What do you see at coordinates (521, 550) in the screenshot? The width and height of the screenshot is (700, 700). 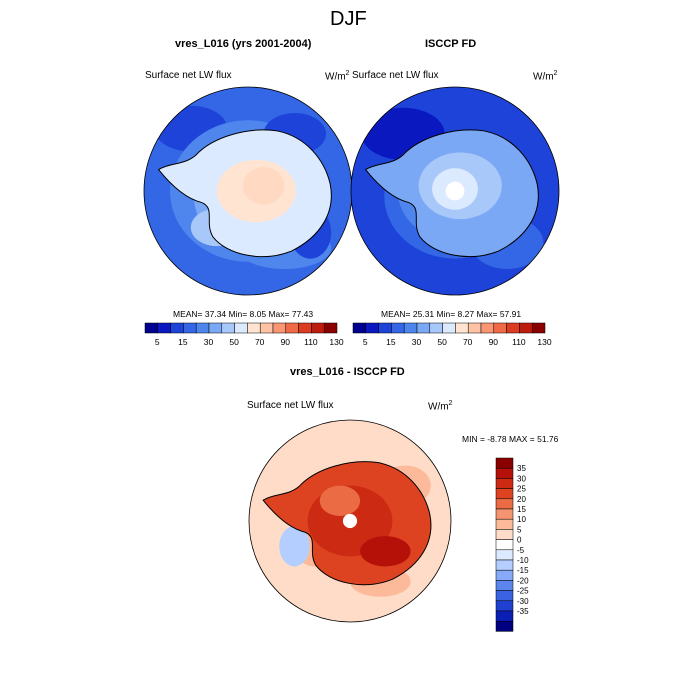 I see `panel3-colorbar-tick-8: -5` at bounding box center [521, 550].